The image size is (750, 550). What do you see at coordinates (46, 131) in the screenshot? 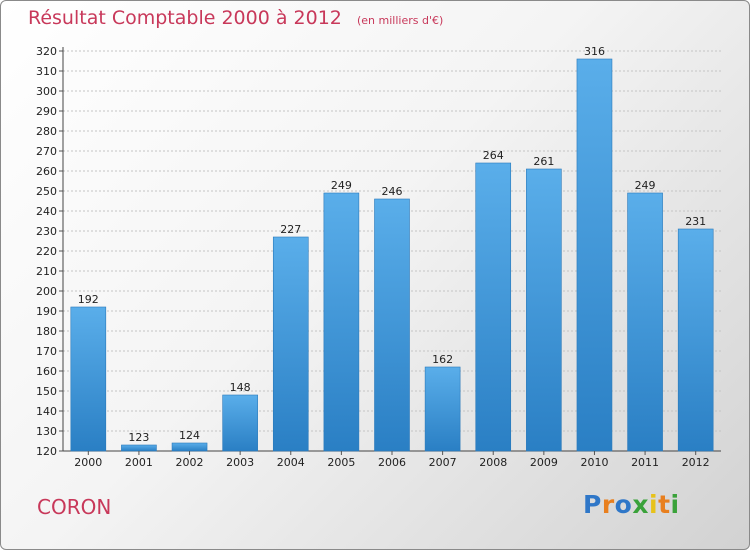
I see `y-tick-label: 280` at bounding box center [46, 131].